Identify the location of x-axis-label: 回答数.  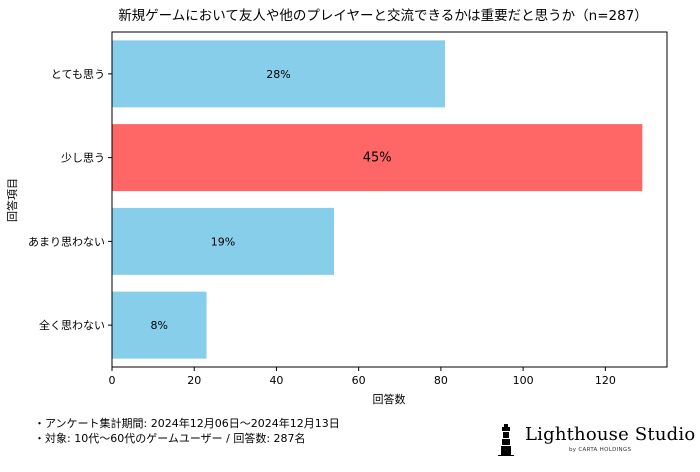
(389, 399).